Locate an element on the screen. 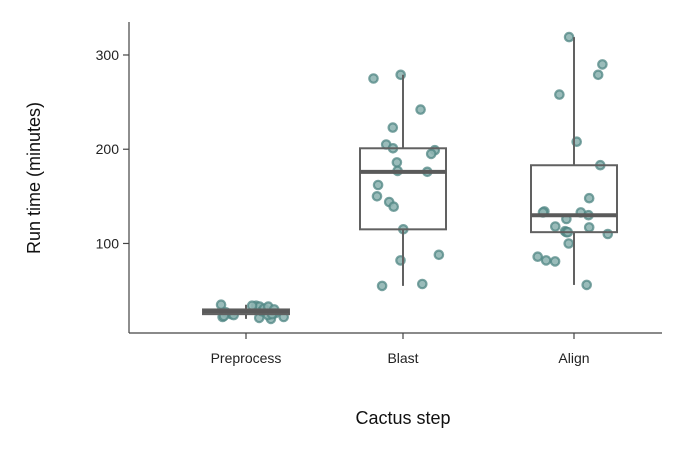  x-tick-label: Blast is located at coordinates (402, 358).